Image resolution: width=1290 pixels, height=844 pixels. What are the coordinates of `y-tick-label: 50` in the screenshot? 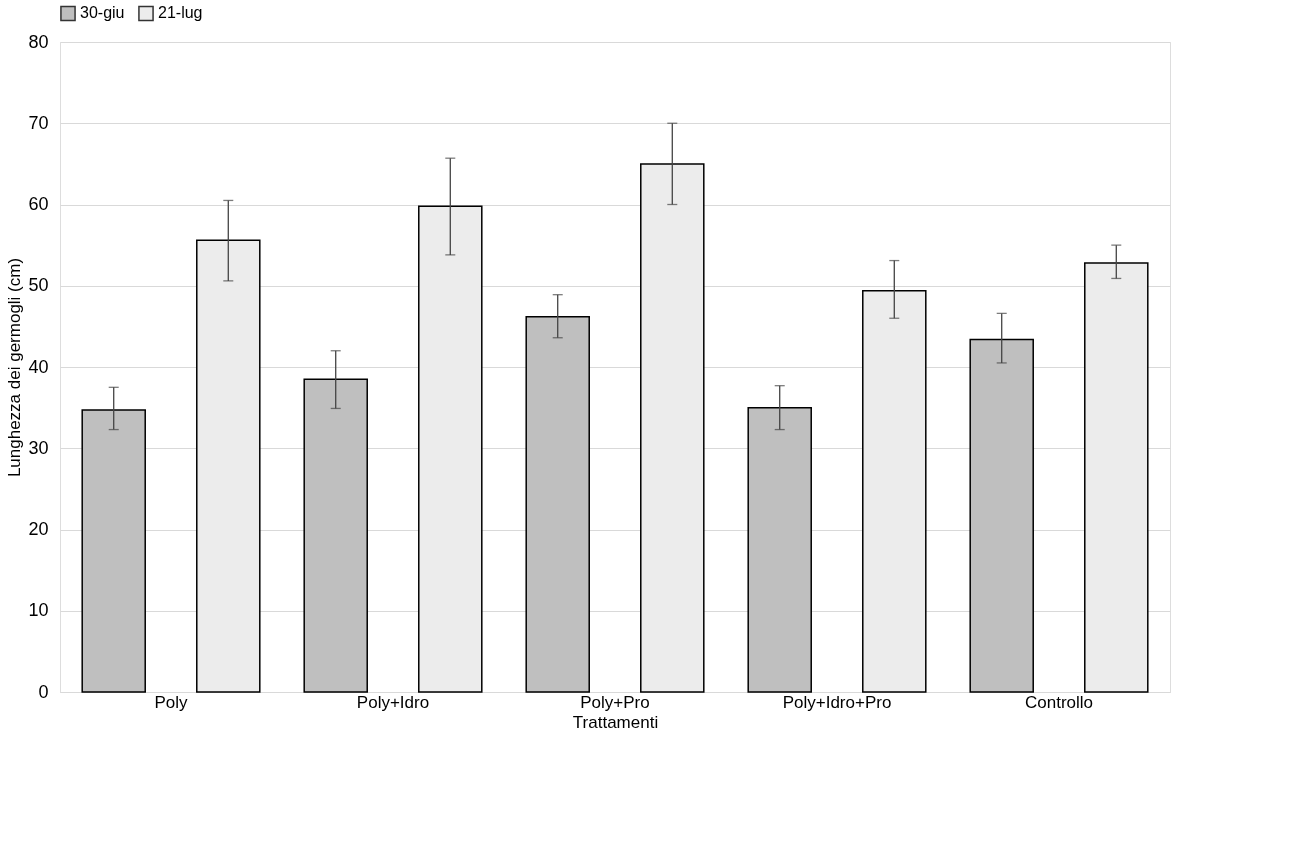 It's located at (38, 285).